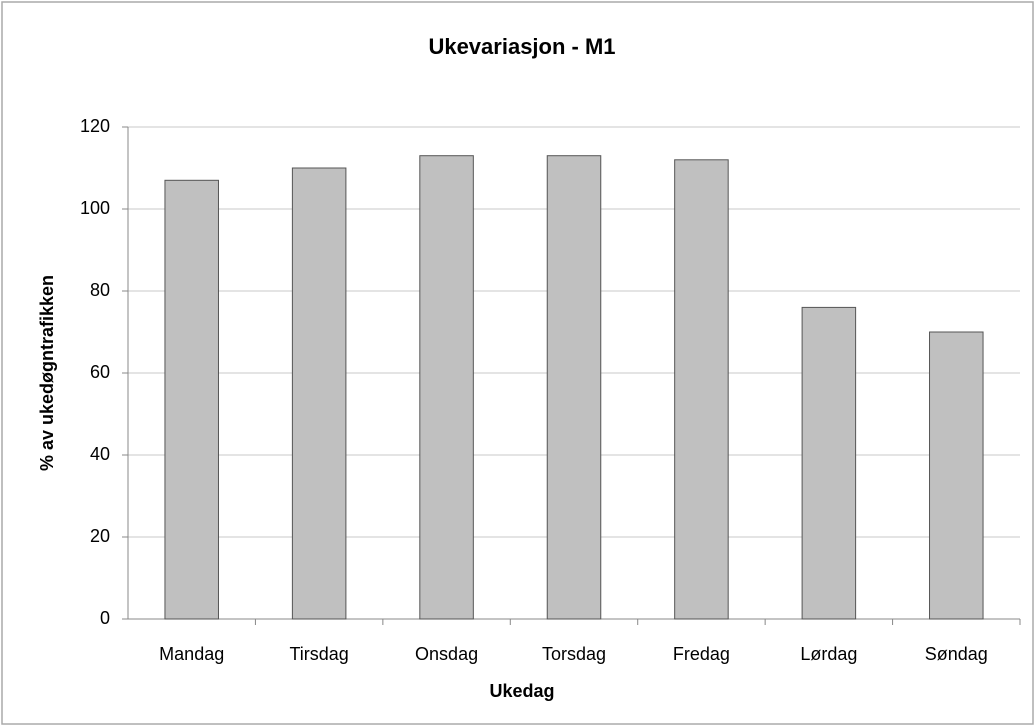 The width and height of the screenshot is (1035, 726). What do you see at coordinates (100, 290) in the screenshot?
I see `y-tick-label: 80` at bounding box center [100, 290].